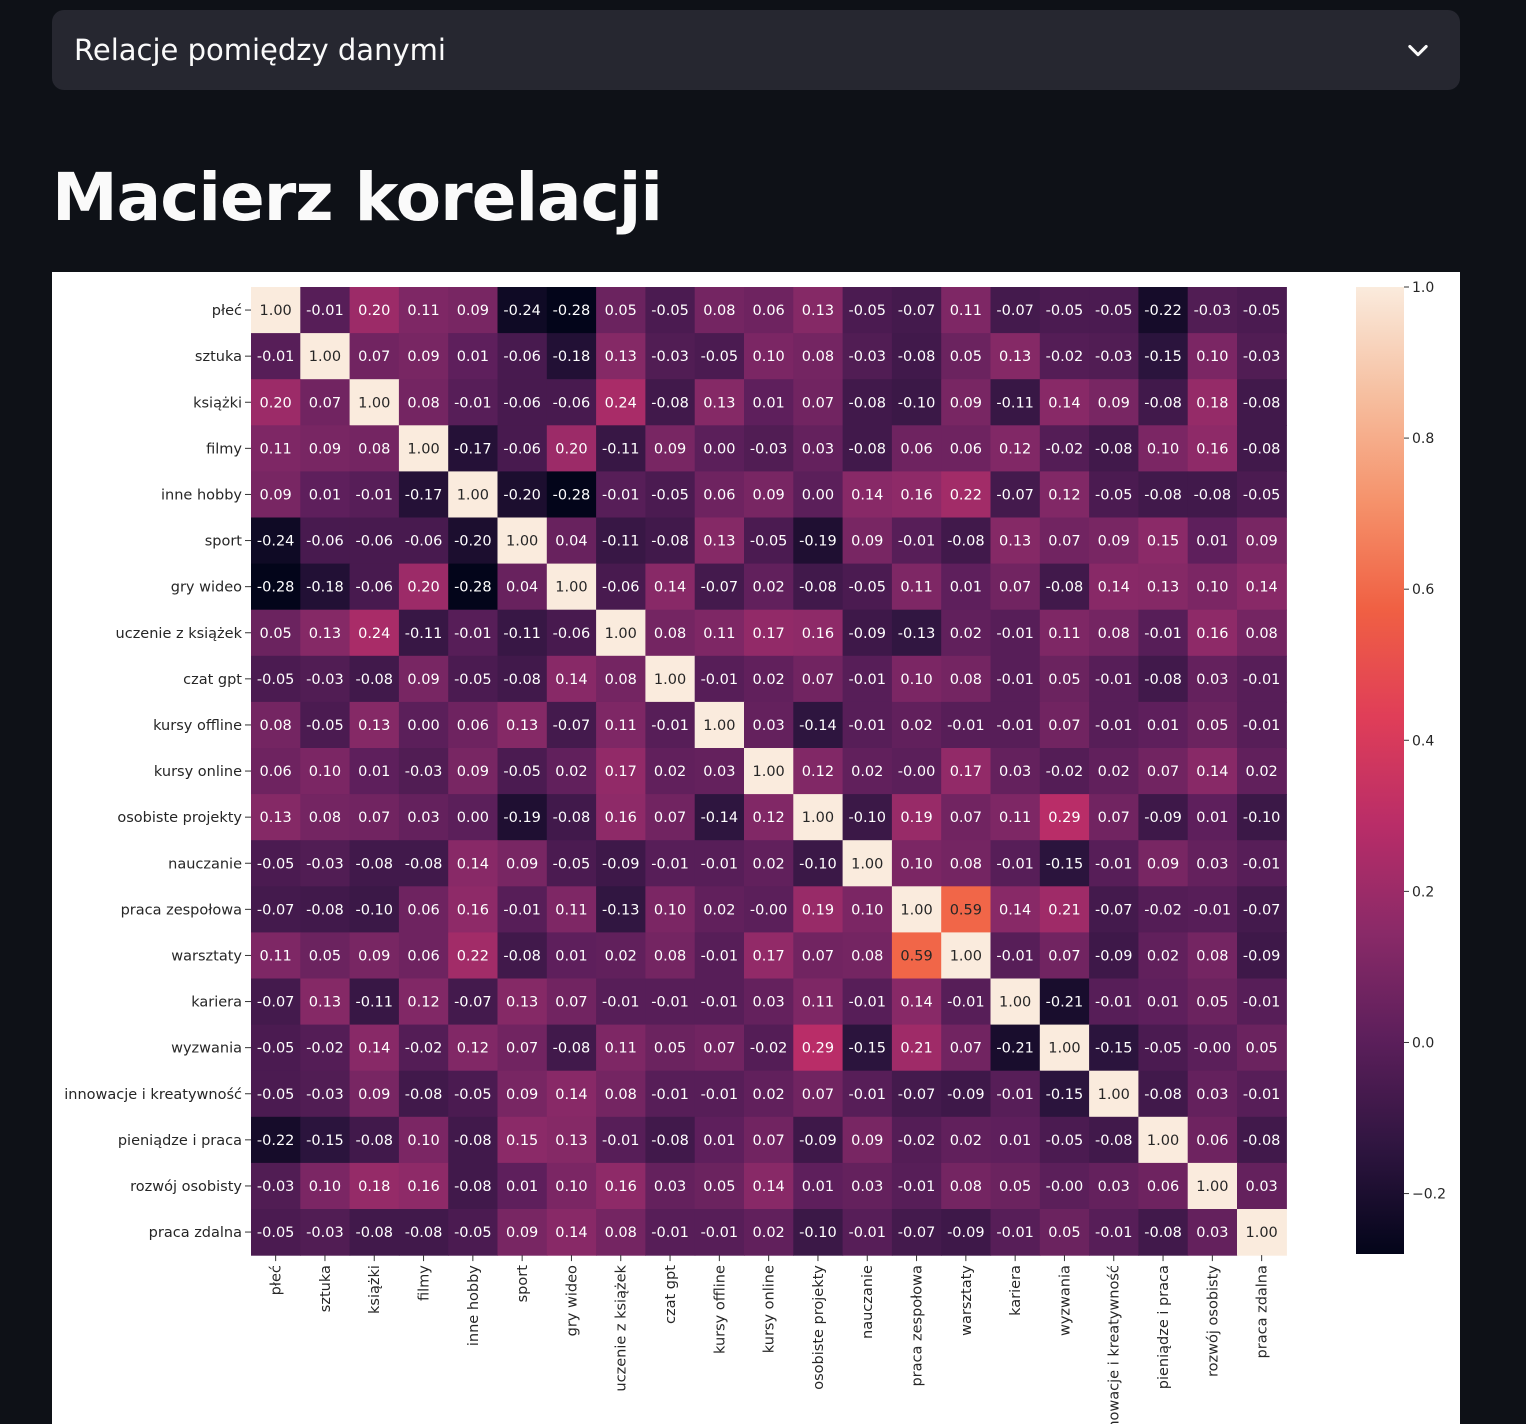 The width and height of the screenshot is (1526, 1424). What do you see at coordinates (1015, 311) in the screenshot?
I see `cell-value-label: -0.07` at bounding box center [1015, 311].